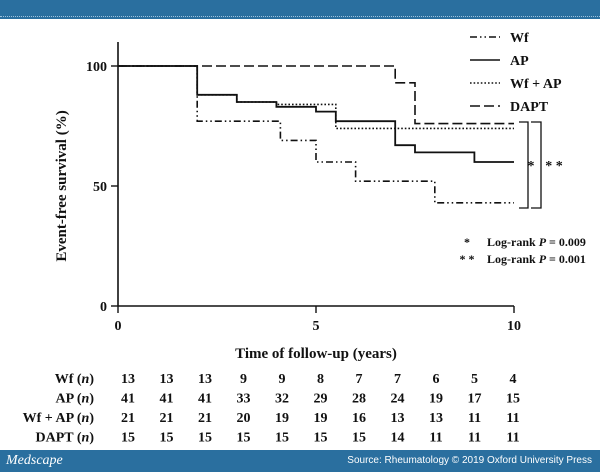 The height and width of the screenshot is (472, 600). I want to click on significance-marker-single: *, so click(531, 166).